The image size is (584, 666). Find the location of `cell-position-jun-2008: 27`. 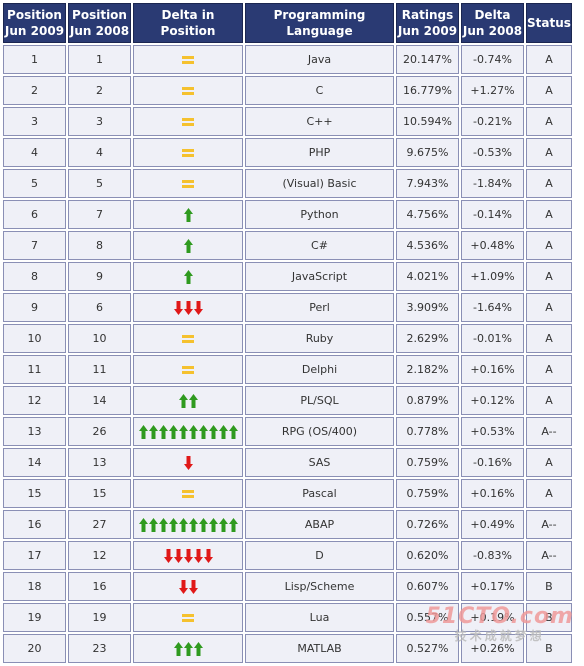

cell-position-jun-2008: 27 is located at coordinates (99, 524).